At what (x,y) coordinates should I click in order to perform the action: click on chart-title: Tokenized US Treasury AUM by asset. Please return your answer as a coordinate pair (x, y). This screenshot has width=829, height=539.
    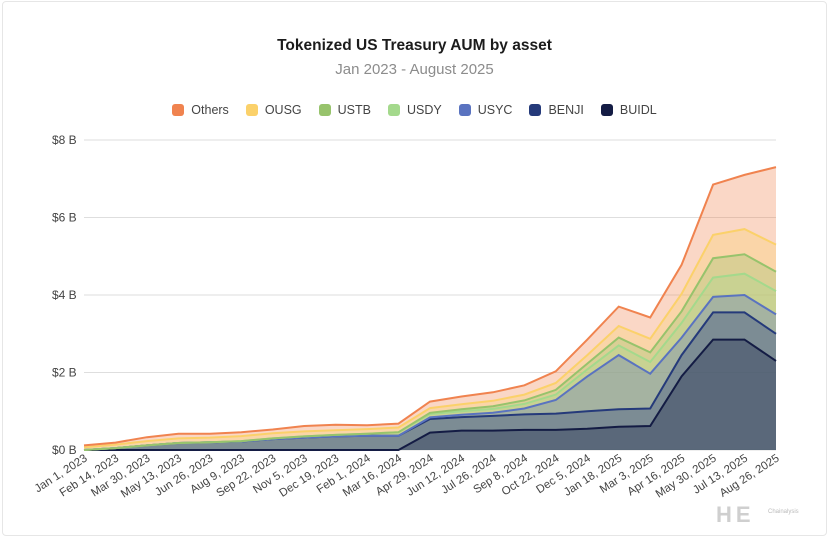
    Looking at the image, I should click on (414, 45).